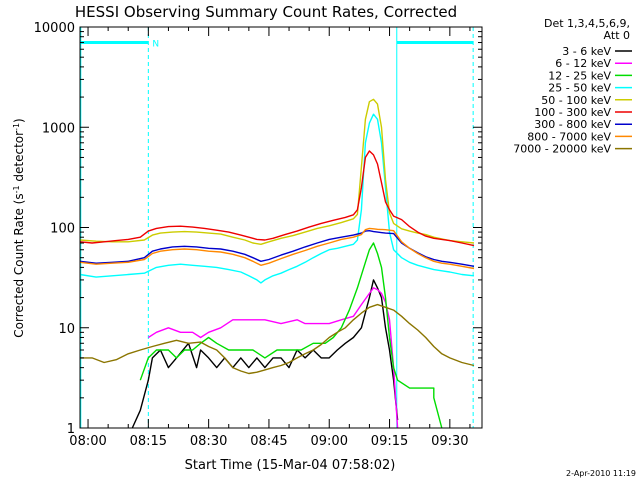  Describe the element at coordinates (19, 158) in the screenshot. I see `y-axis-label-mid: detector` at that location.